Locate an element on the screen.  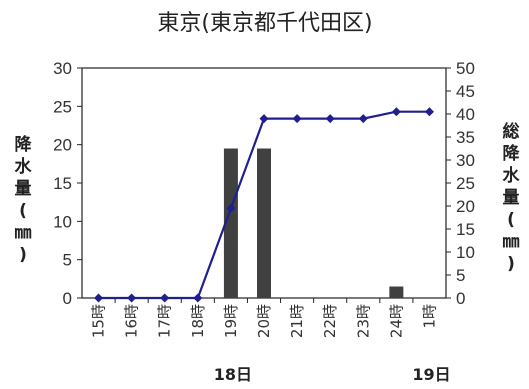
right-tick-label: 30 is located at coordinates (465, 160).